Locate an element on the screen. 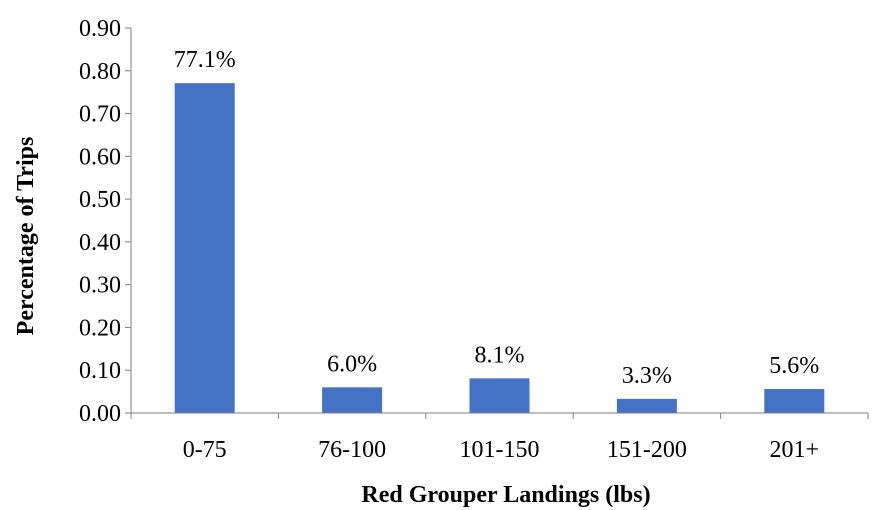  data-label-76-100: 6.0% is located at coordinates (352, 364).